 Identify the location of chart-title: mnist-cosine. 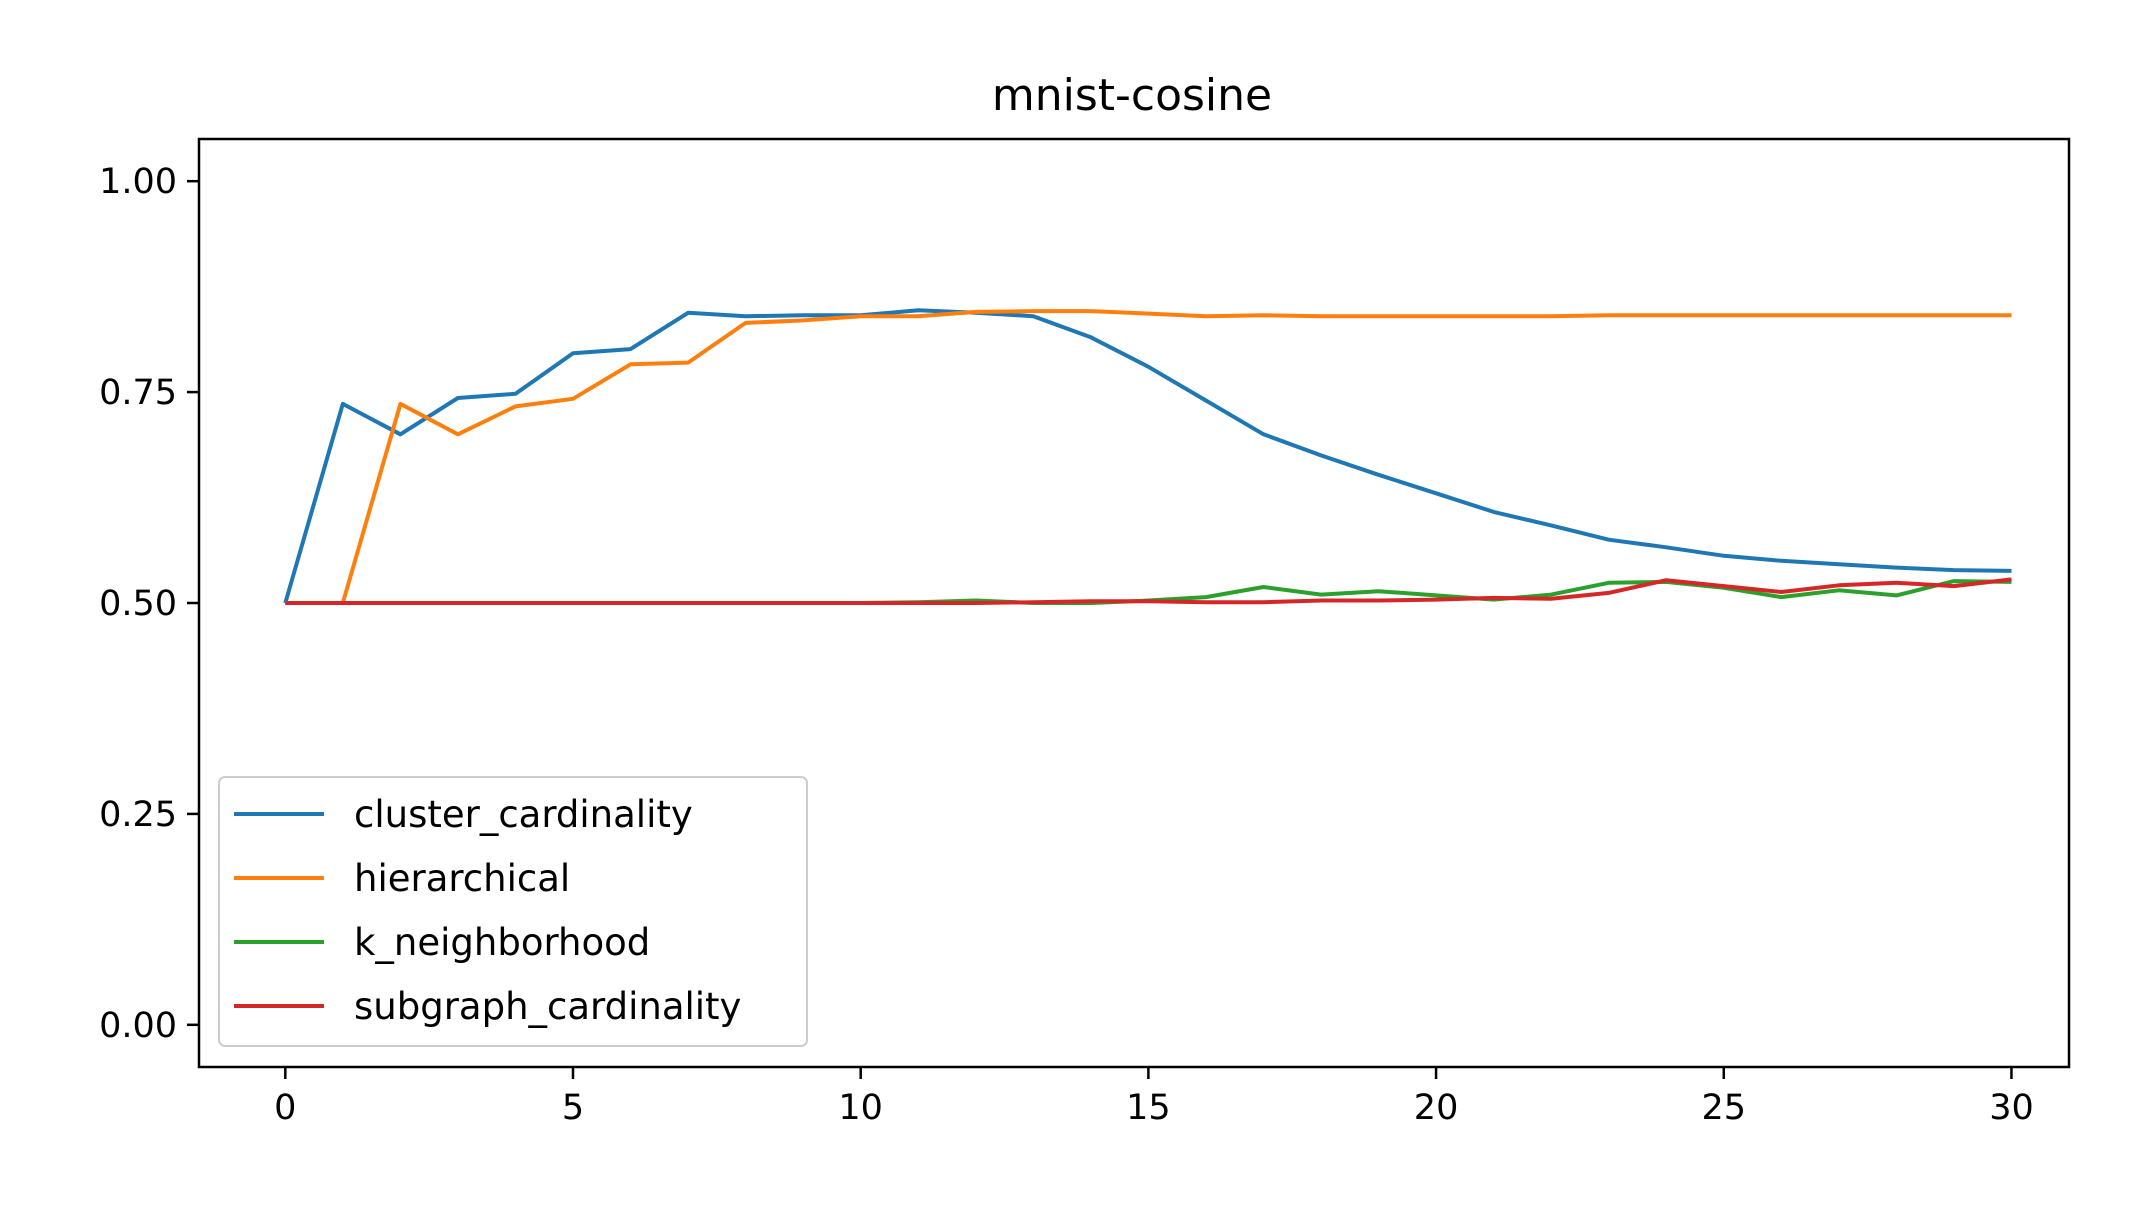
(1132, 95).